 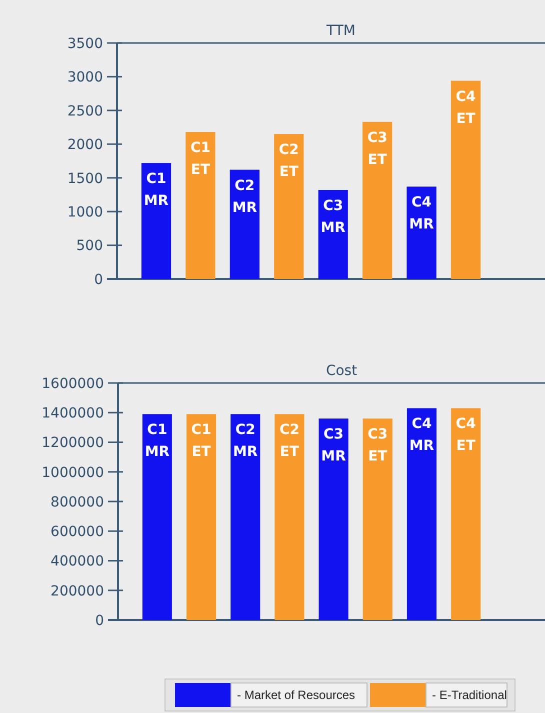 What do you see at coordinates (77, 591) in the screenshot?
I see `y-tick-label: 200000` at bounding box center [77, 591].